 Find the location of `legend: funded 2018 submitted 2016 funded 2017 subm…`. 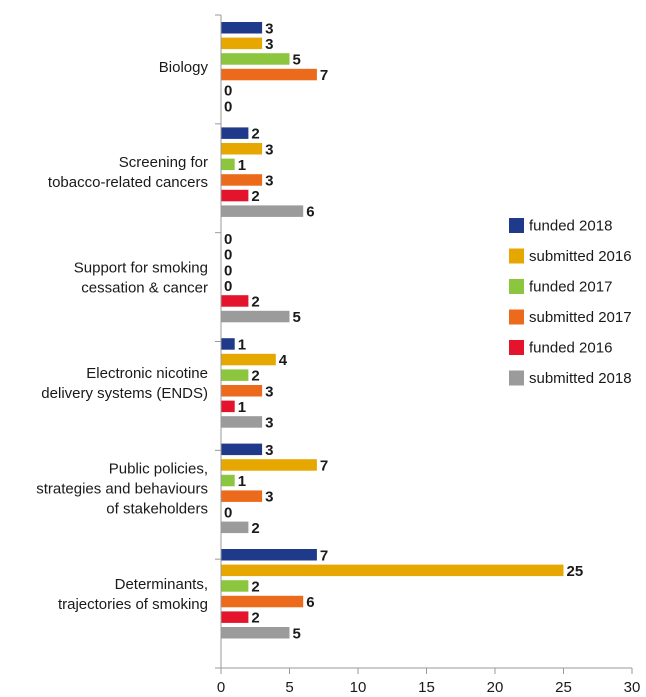

legend: funded 2018 submitted 2016 funded 2017 subm… is located at coordinates (570, 302).